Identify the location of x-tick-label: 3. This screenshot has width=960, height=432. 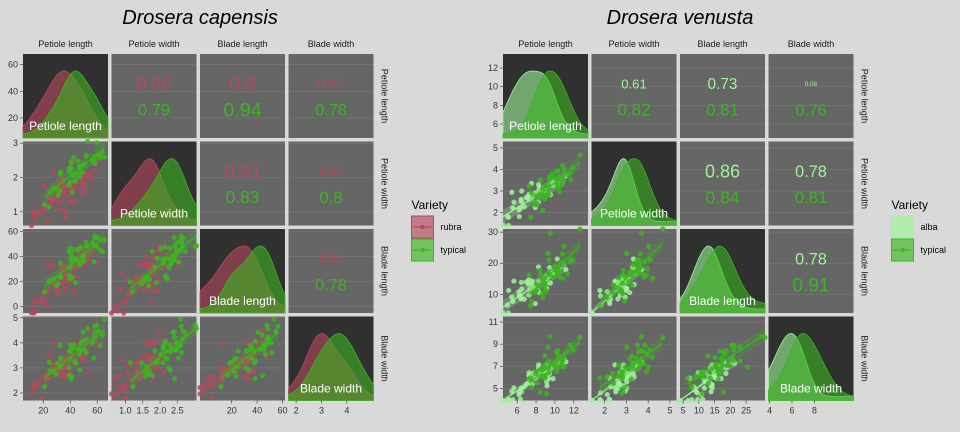
(626, 411).